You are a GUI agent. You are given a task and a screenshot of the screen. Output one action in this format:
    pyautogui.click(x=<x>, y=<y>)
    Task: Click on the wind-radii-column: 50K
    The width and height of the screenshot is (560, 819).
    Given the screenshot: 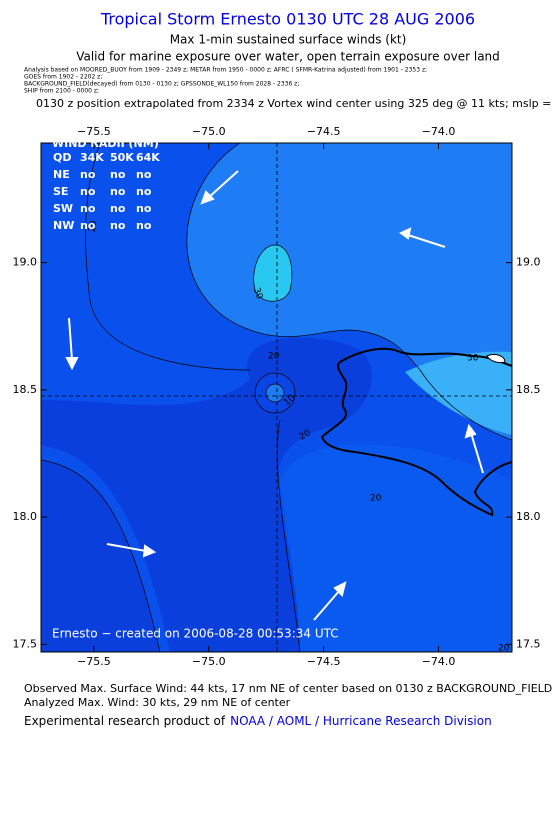 What is the action you would take?
    pyautogui.click(x=122, y=157)
    